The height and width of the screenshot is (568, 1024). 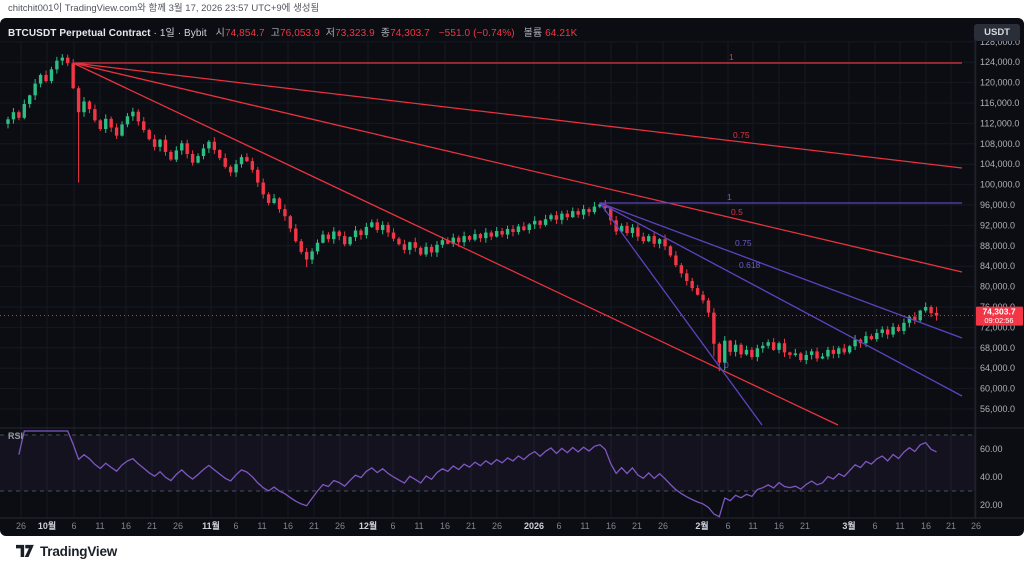 I want to click on svg-text: 100,000.0, so click(x=1000, y=185).